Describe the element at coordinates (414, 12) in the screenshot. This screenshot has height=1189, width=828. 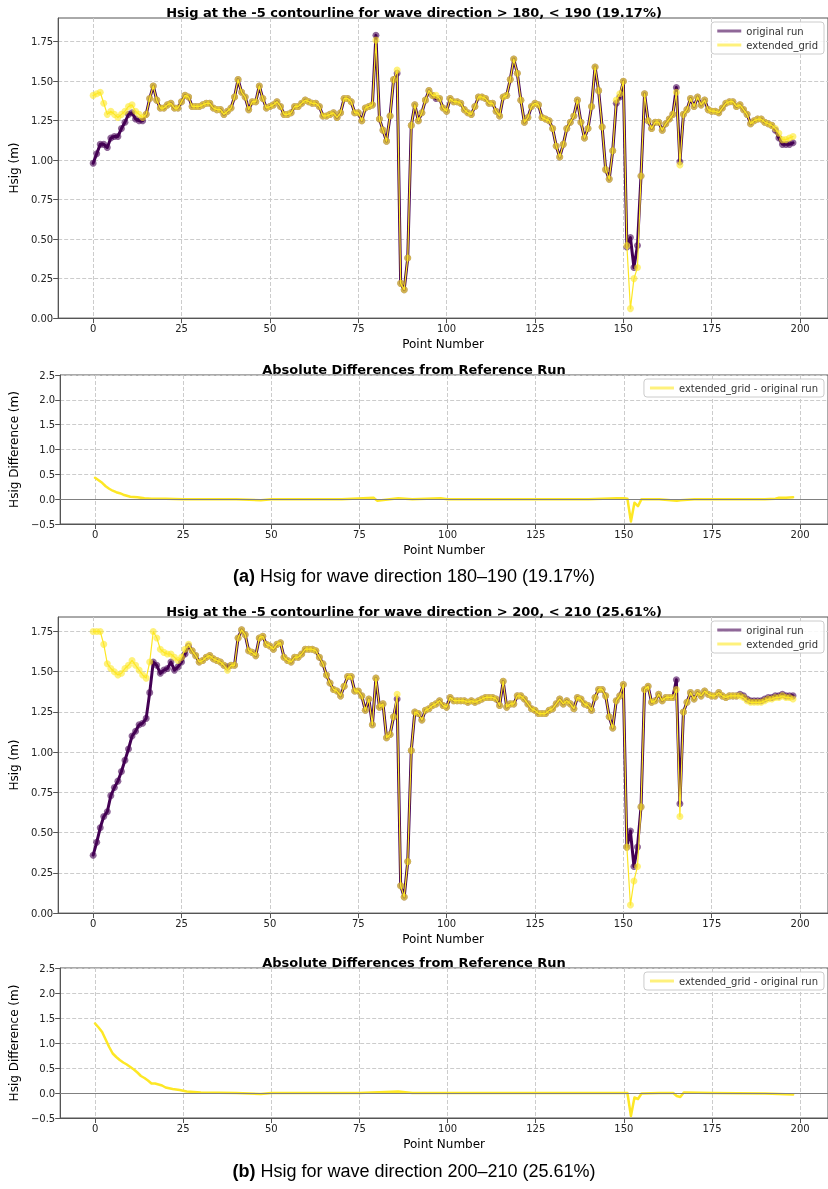
I see `chart-title: Hsig at the -5 contourline for wave direction > 180, < 190 (19.17%)` at that location.